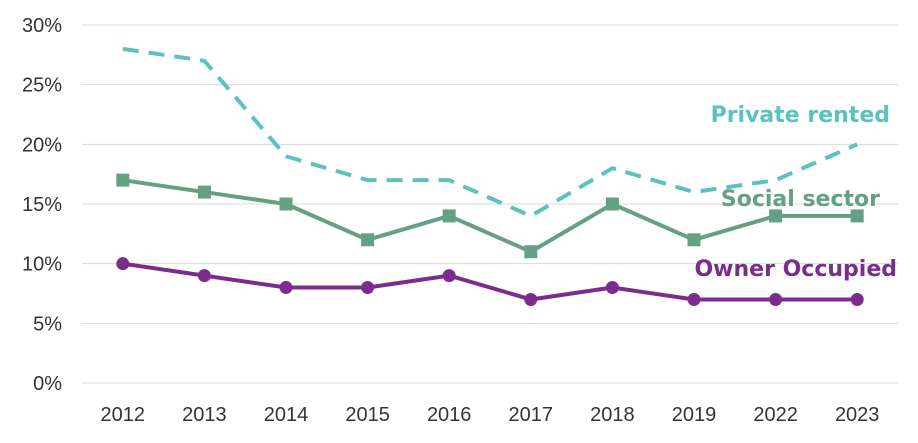 Image resolution: width=918 pixels, height=443 pixels. Describe the element at coordinates (490, 415) in the screenshot. I see `x-axis: 2012 2013 2014 2015 2016 2017 2018 2019 2022 2023` at that location.